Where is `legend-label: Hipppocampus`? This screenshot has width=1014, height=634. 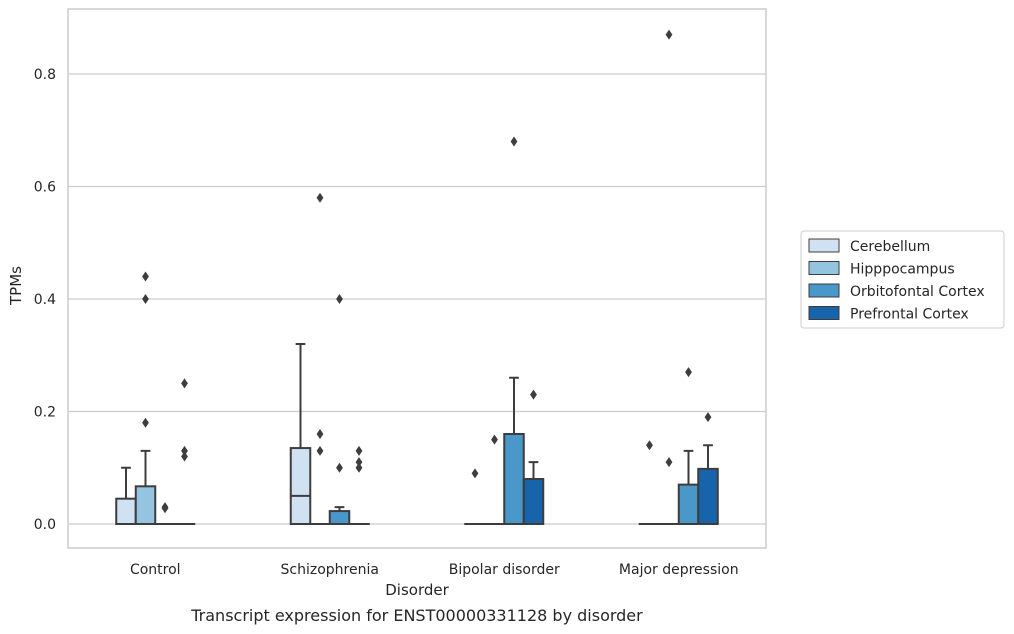
legend-label: Hipppocampus is located at coordinates (902, 270).